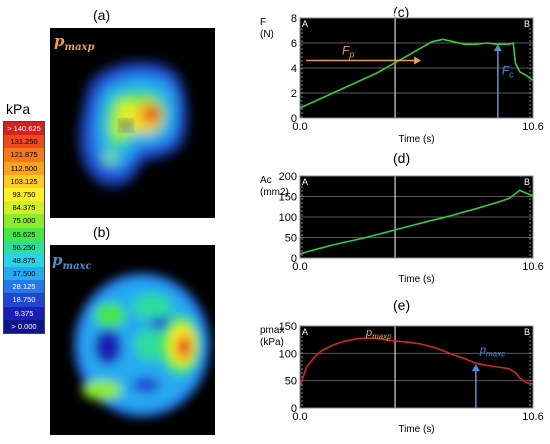 This screenshot has width=550, height=444. What do you see at coordinates (294, 119) in the screenshot?
I see `chart-c-ytick-0: 0` at bounding box center [294, 119].